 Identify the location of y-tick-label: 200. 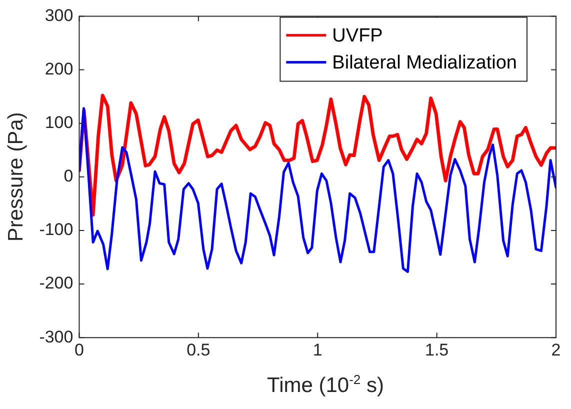
(59, 68).